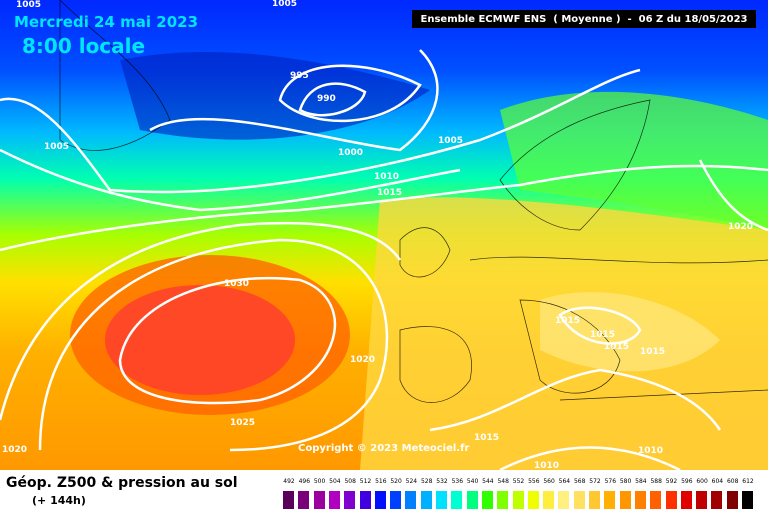  What do you see at coordinates (610, 481) in the screenshot?
I see `legend-value: 576` at bounding box center [610, 481].